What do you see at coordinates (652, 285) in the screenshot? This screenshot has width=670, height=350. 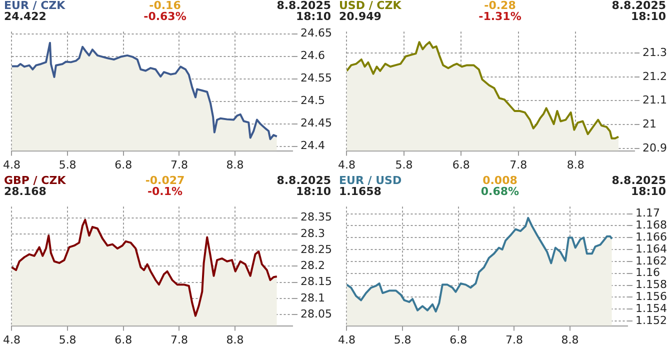 I see `y-tick-label: 1.158` at bounding box center [652, 285].